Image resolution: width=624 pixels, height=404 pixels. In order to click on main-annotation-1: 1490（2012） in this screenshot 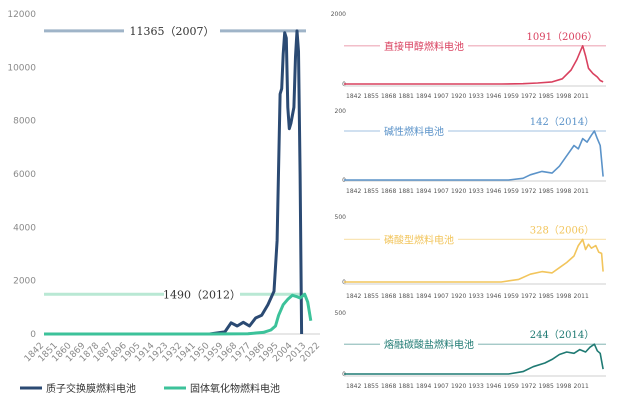, I will do `click(202, 294)`.